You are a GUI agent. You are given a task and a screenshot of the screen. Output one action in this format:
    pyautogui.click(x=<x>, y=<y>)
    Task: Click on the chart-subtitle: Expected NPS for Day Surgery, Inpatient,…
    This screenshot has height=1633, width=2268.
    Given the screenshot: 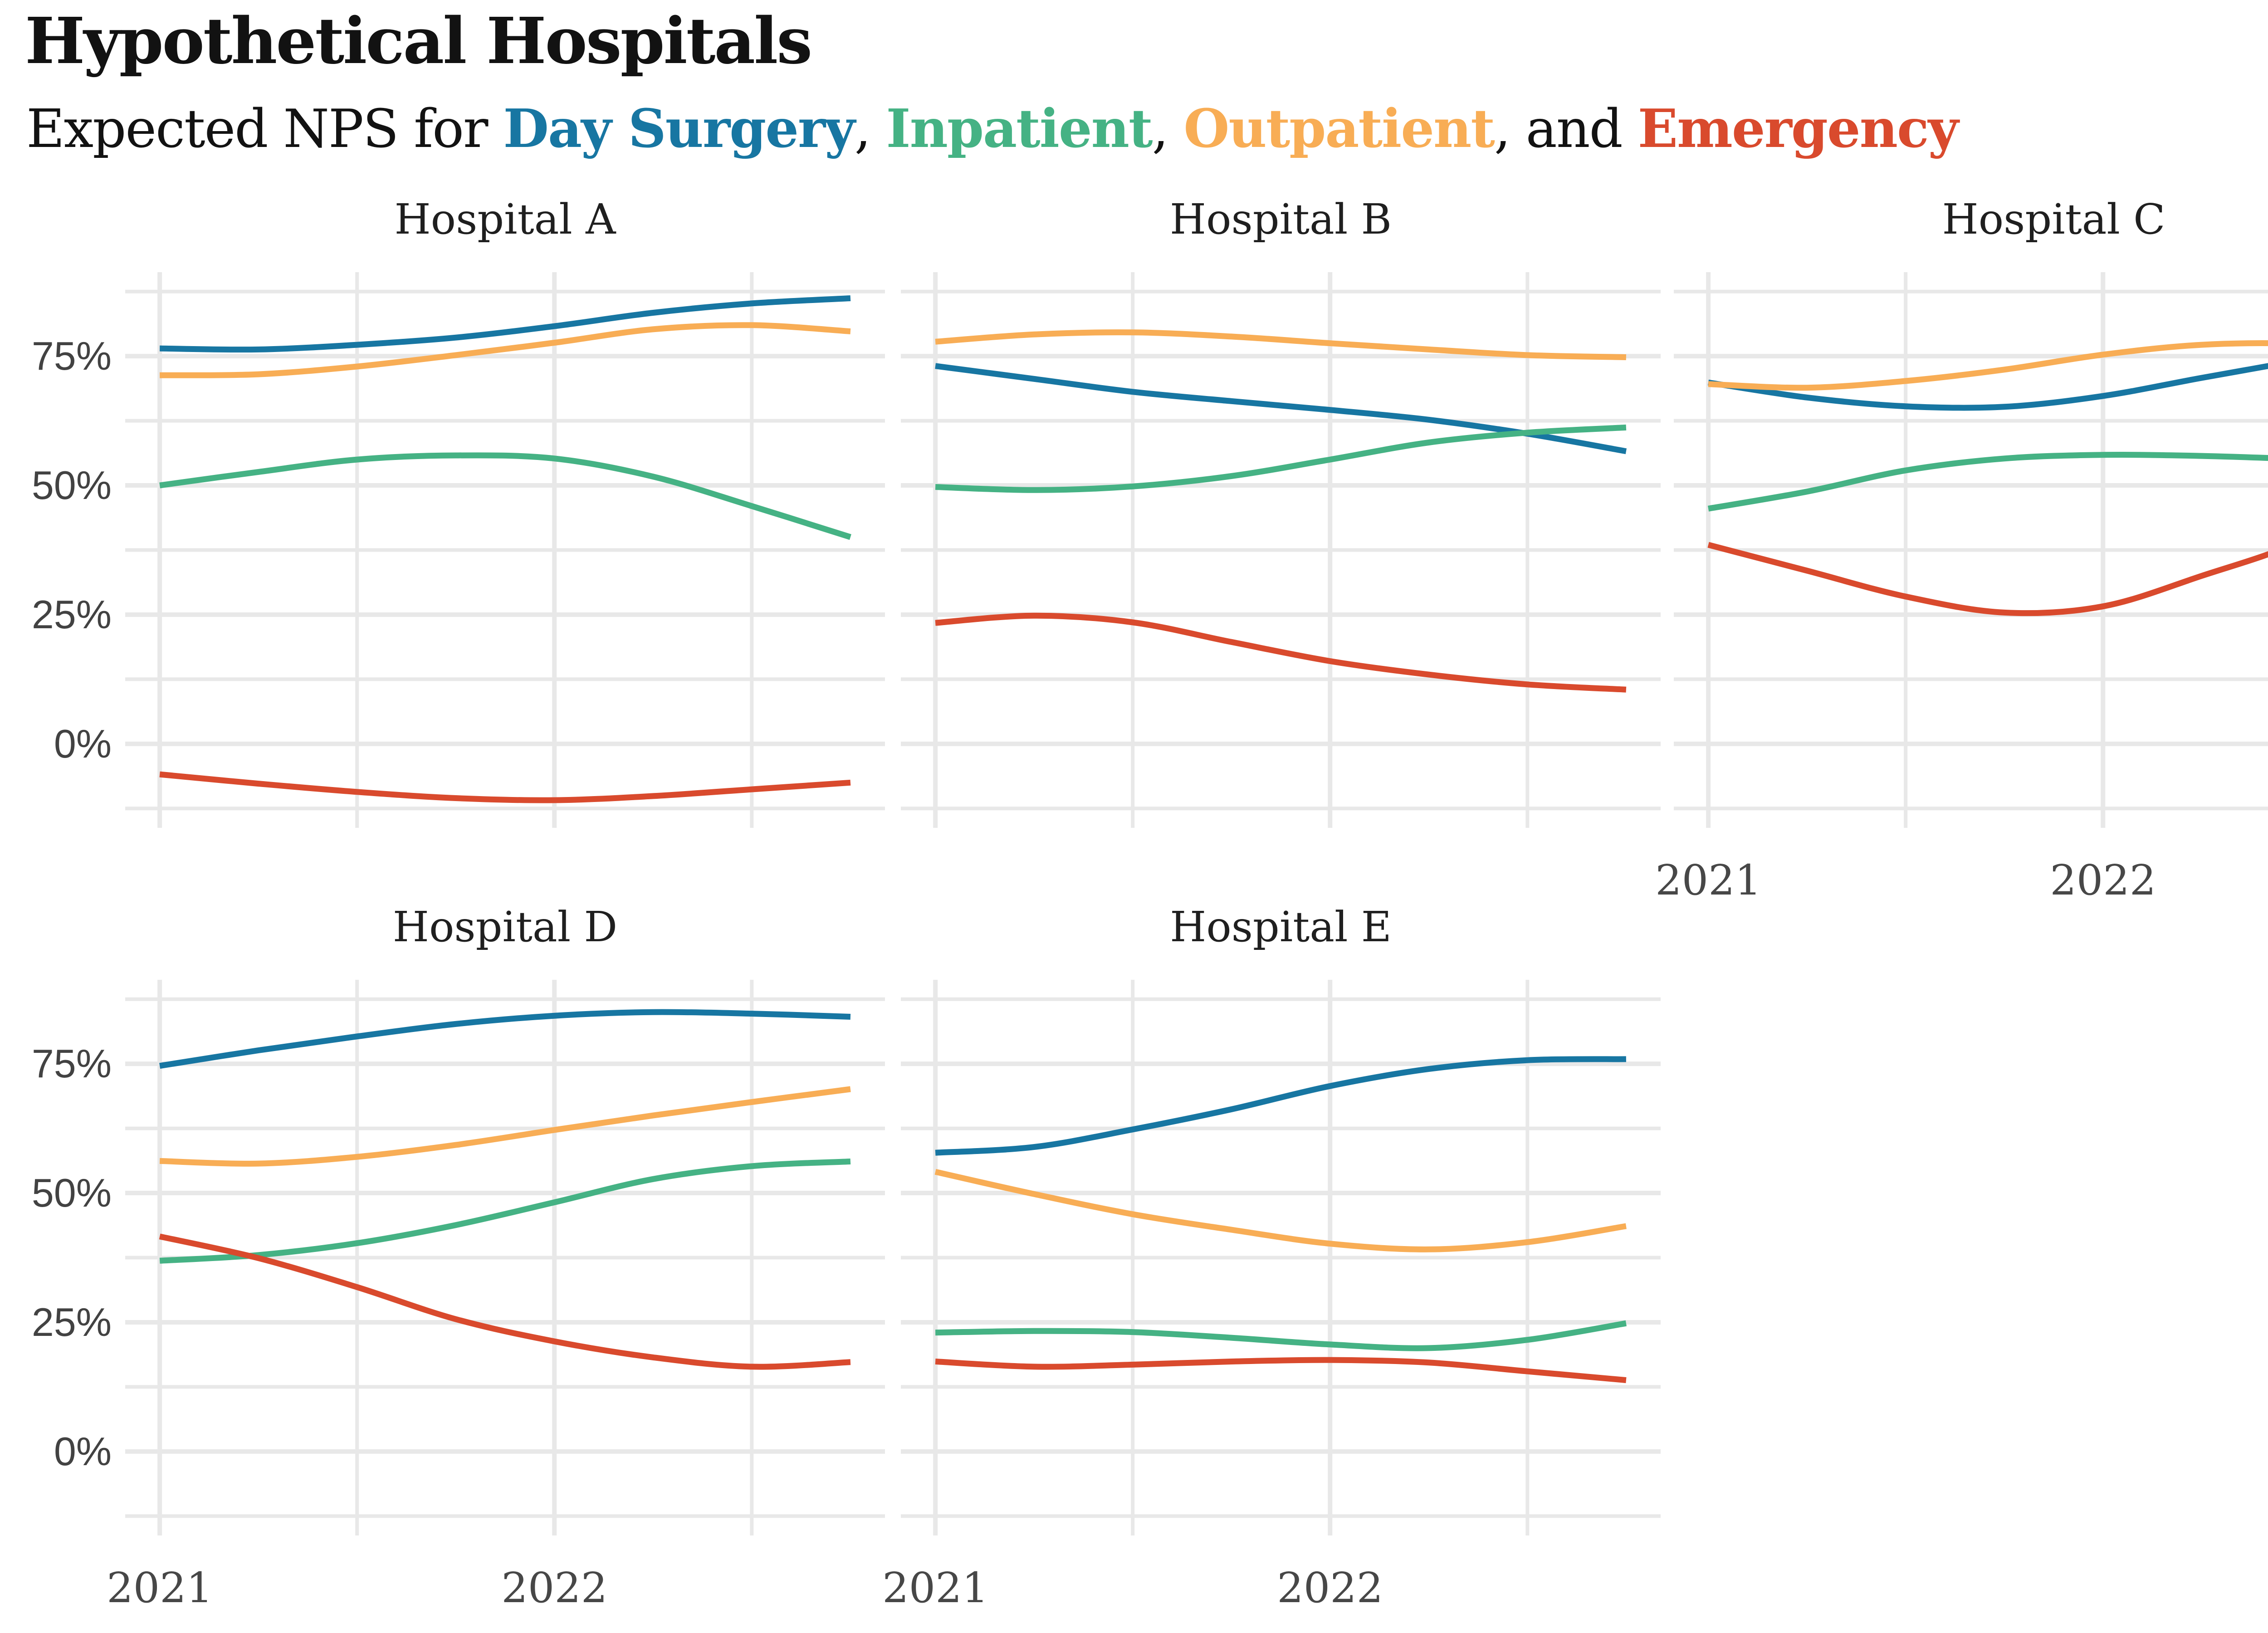 What is the action you would take?
    pyautogui.click(x=993, y=129)
    